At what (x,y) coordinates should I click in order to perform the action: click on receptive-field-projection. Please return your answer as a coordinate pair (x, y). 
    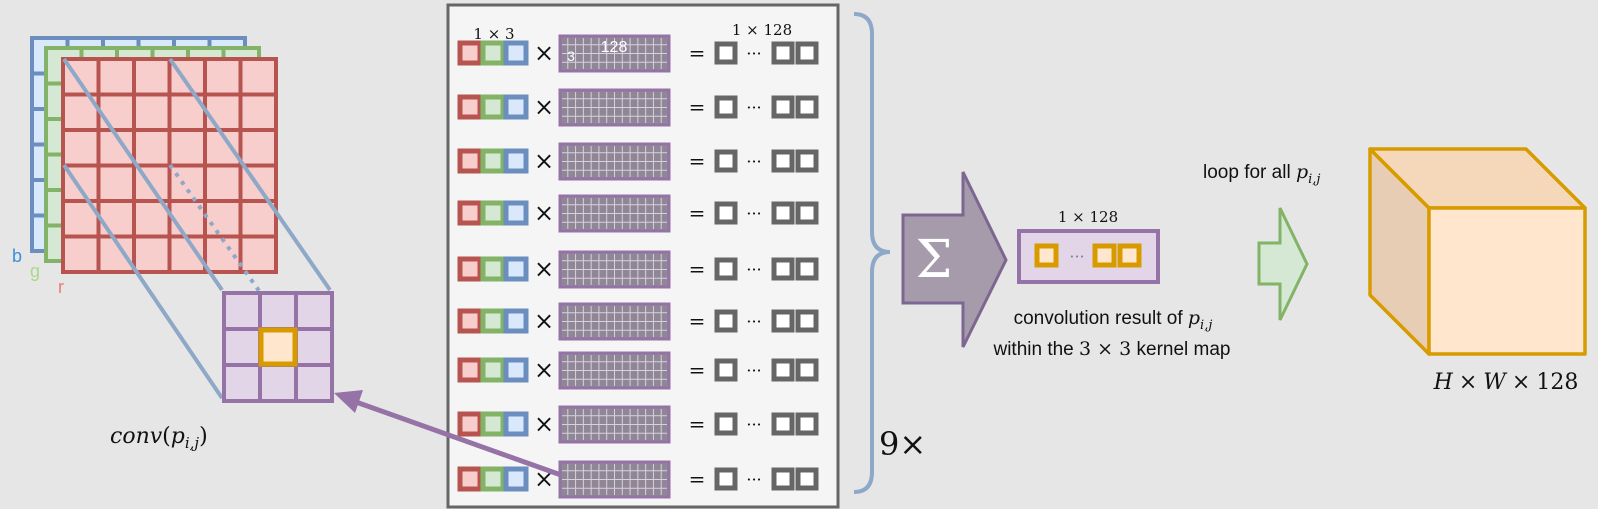
    Looking at the image, I should click on (197, 228).